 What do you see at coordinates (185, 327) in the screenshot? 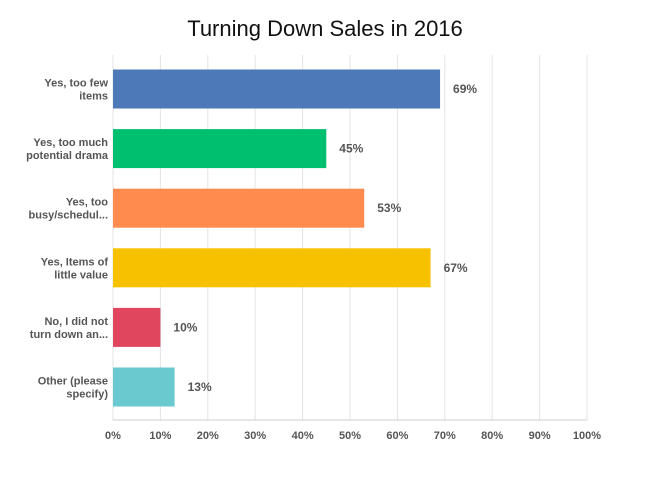
I see `data-label: 10%` at bounding box center [185, 327].